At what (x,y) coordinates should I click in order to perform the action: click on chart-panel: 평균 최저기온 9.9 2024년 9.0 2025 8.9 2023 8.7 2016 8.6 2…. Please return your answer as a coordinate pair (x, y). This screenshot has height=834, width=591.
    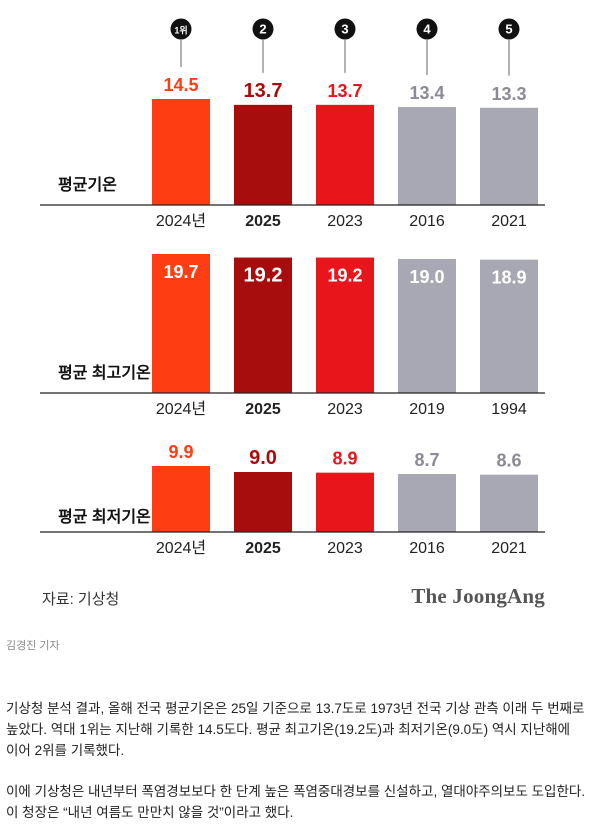
    Looking at the image, I should click on (292, 499).